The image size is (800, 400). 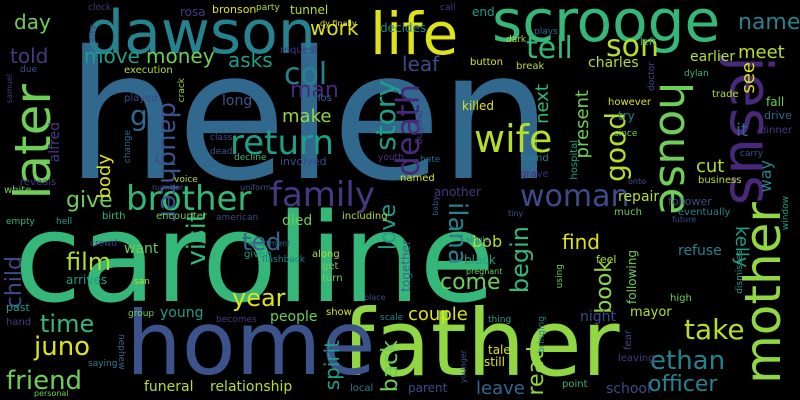 I want to click on word-baby: baby, so click(x=435, y=206).